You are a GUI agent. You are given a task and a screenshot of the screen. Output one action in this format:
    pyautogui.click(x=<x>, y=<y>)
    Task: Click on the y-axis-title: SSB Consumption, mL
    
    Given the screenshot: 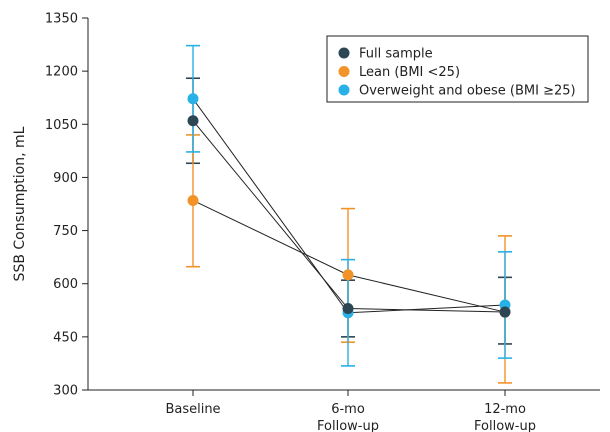 What is the action you would take?
    pyautogui.click(x=20, y=203)
    